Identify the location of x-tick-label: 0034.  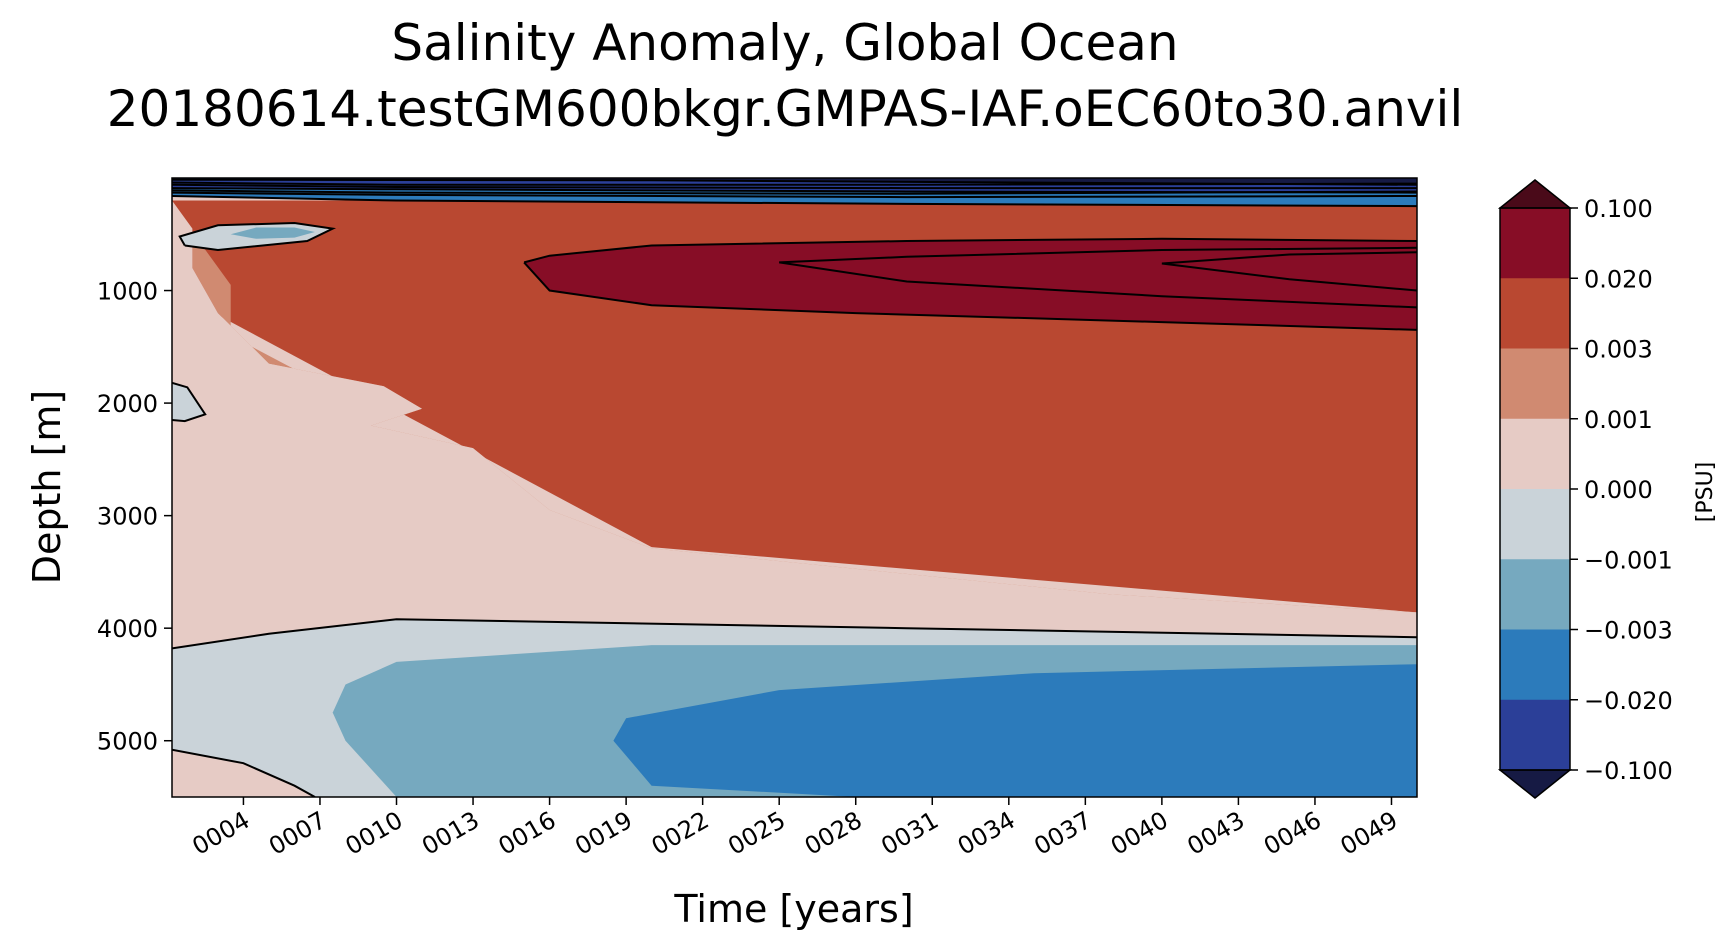
(986, 833).